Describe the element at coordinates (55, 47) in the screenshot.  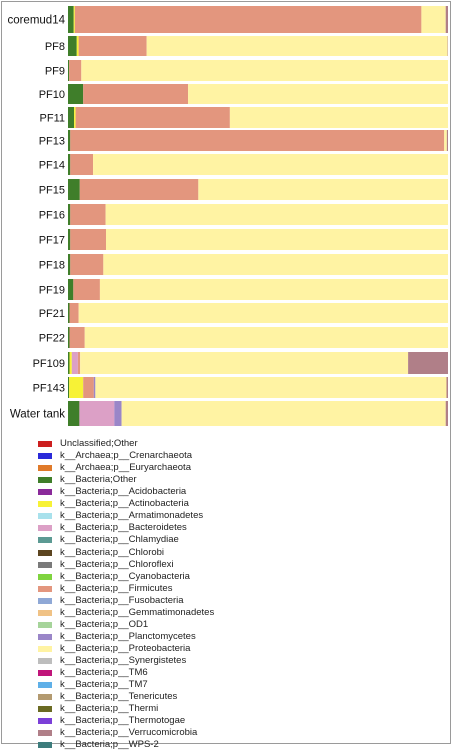
I see `category-label: PF8` at that location.